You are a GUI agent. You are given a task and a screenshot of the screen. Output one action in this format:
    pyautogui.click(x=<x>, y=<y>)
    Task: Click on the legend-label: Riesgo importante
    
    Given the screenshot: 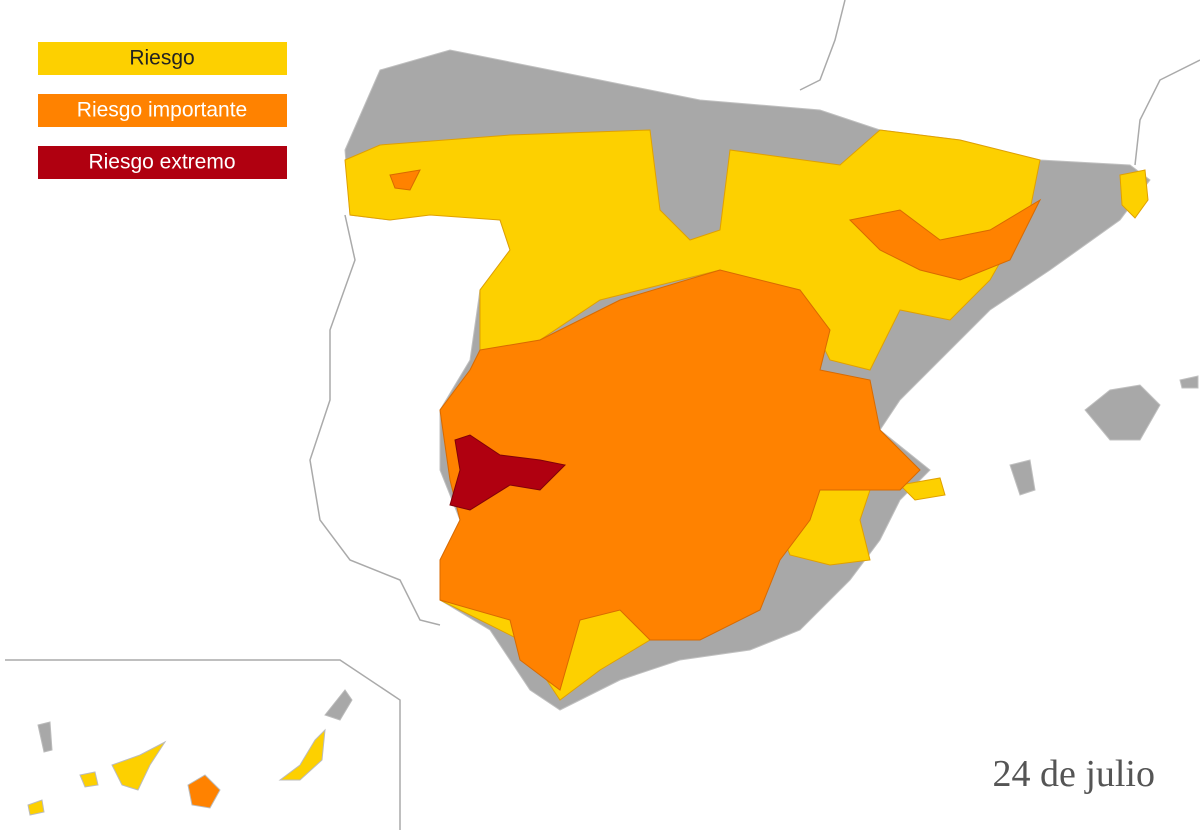 What is the action you would take?
    pyautogui.click(x=162, y=110)
    